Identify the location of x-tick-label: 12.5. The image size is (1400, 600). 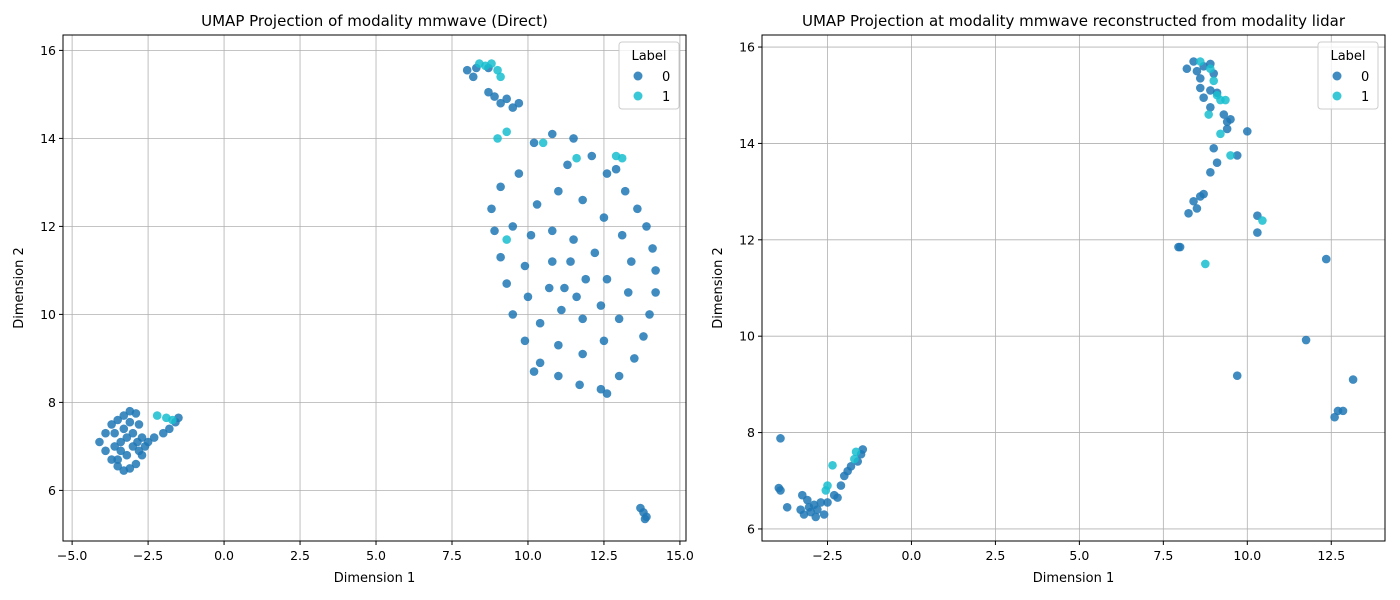
(1331, 555).